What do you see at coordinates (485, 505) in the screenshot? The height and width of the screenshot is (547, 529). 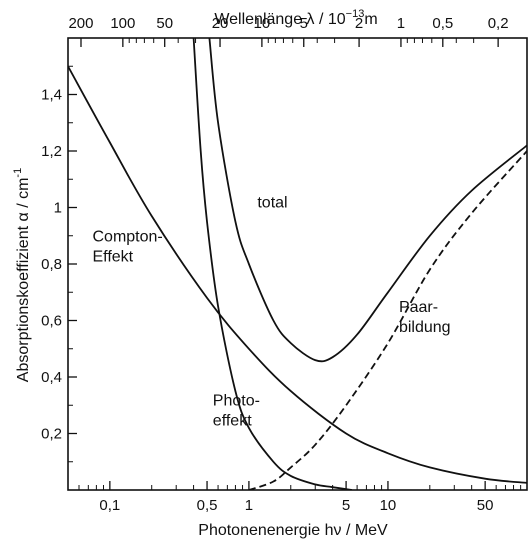 I see `x-tick-label: 50` at bounding box center [485, 505].